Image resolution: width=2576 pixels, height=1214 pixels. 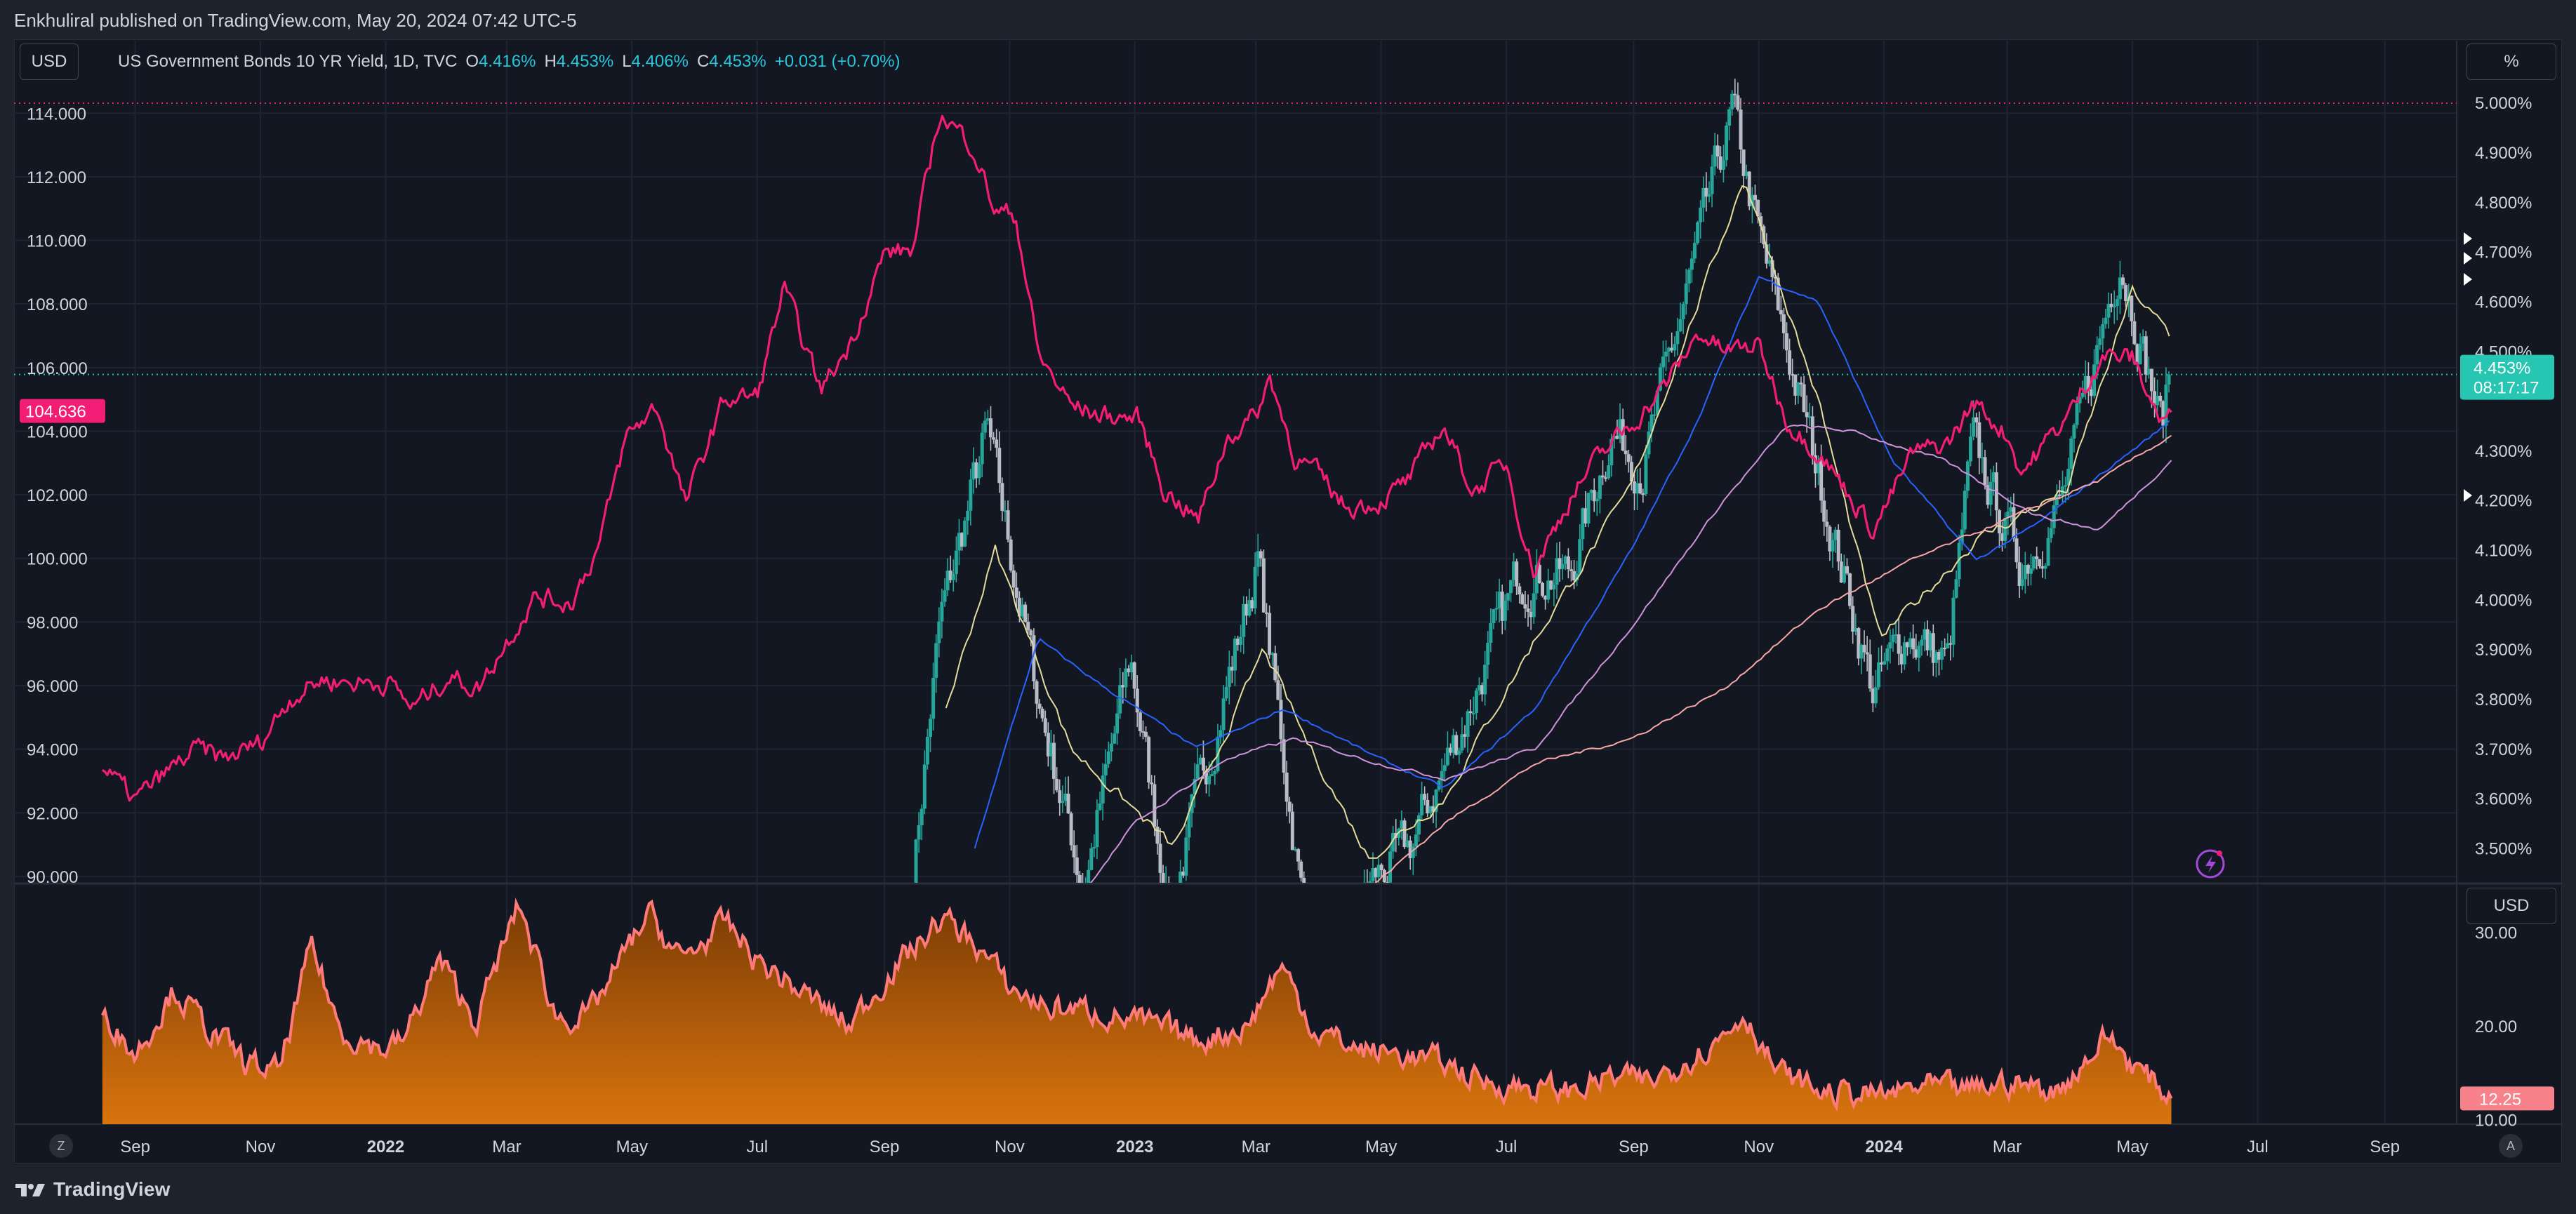 I want to click on right-axis-label: 5.000%, so click(x=2503, y=103).